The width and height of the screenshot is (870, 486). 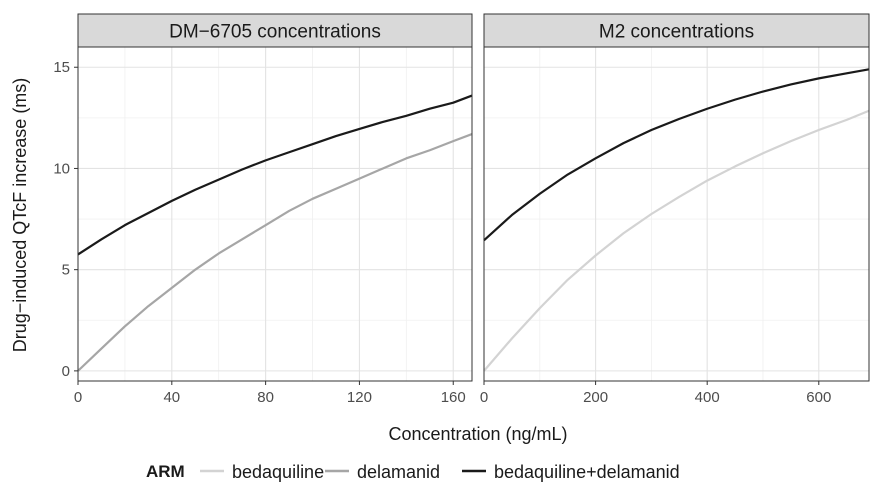 I want to click on x-tick-label: 600, so click(x=818, y=397).